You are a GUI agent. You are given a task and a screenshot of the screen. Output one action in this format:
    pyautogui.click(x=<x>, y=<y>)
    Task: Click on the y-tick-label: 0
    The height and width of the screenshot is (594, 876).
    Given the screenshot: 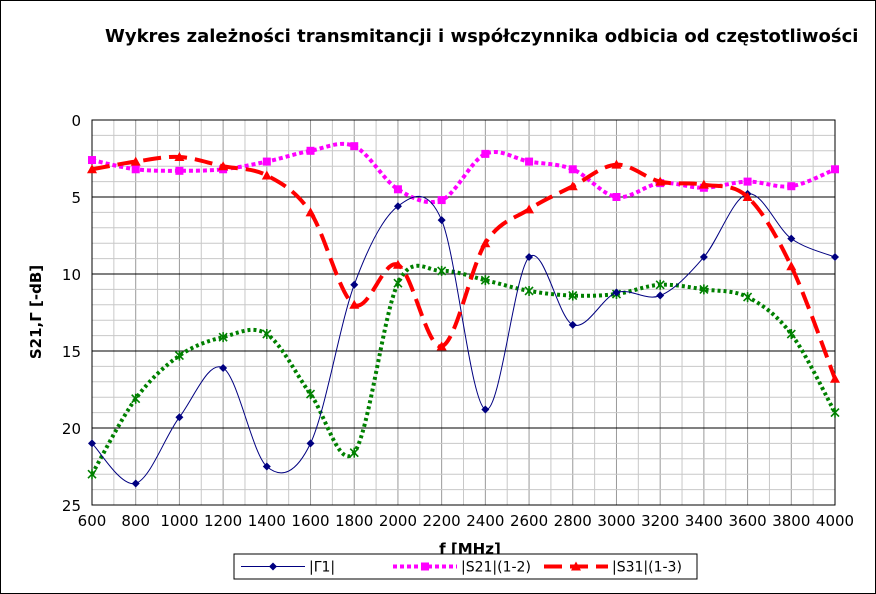 What is the action you would take?
    pyautogui.click(x=76, y=121)
    